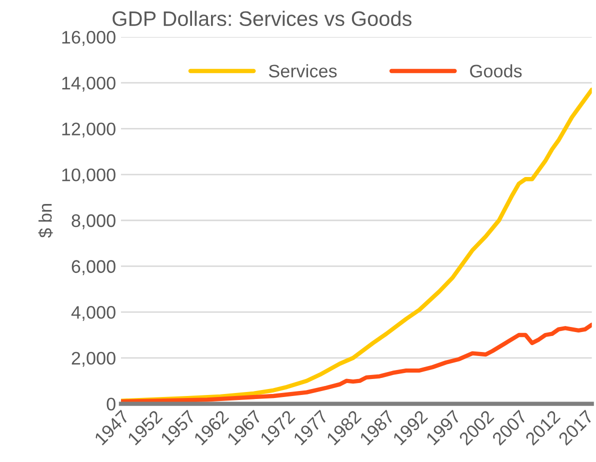 This screenshot has width=596, height=462. I want to click on y-tick-label: 0, so click(111, 404).